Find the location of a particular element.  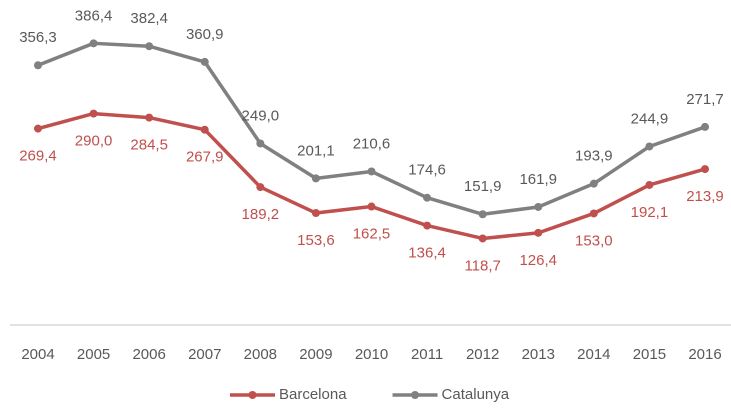

data-label: 151,9 is located at coordinates (483, 186).